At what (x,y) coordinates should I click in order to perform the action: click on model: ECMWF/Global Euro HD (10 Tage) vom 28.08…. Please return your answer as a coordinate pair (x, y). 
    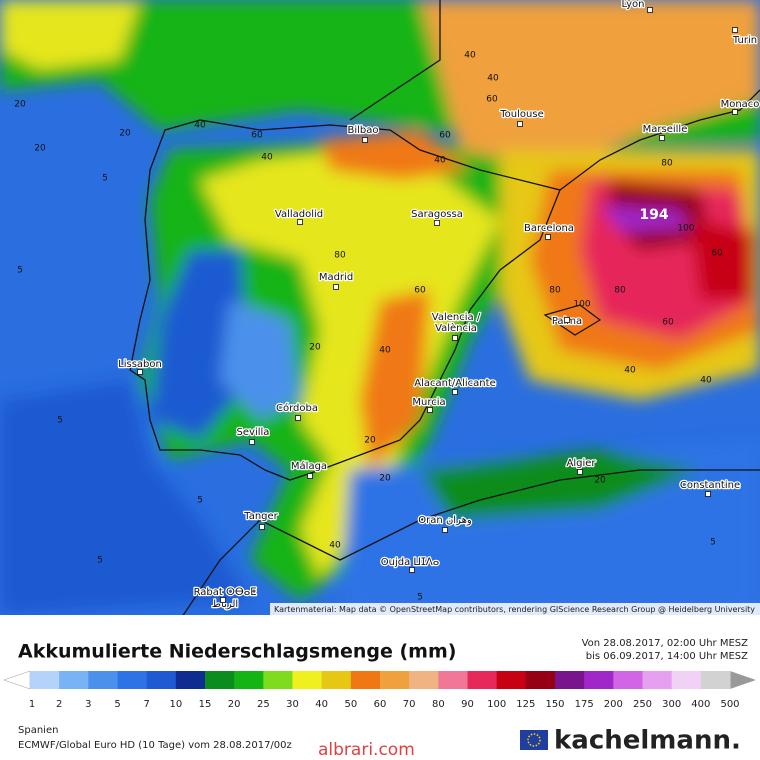
    Looking at the image, I should click on (155, 745).